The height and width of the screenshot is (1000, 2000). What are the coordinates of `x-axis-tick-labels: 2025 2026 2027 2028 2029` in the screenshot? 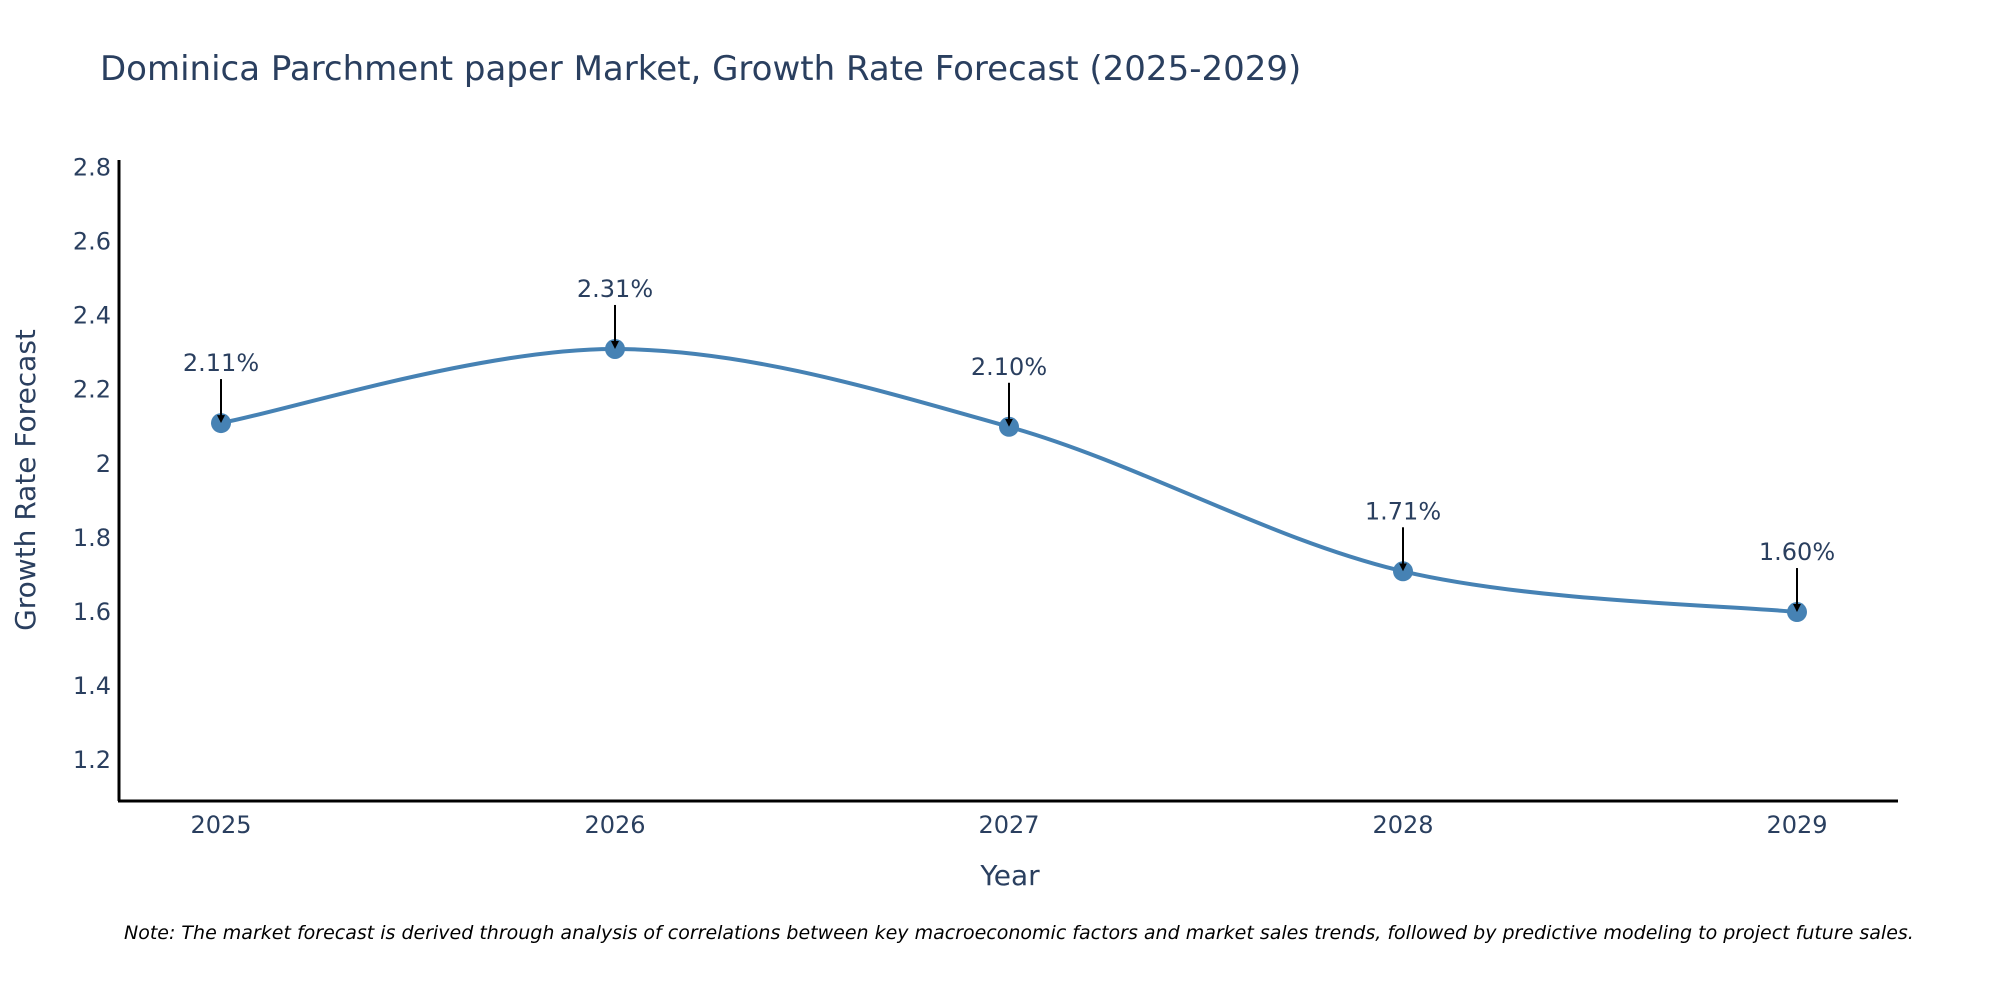 It's located at (1008, 825).